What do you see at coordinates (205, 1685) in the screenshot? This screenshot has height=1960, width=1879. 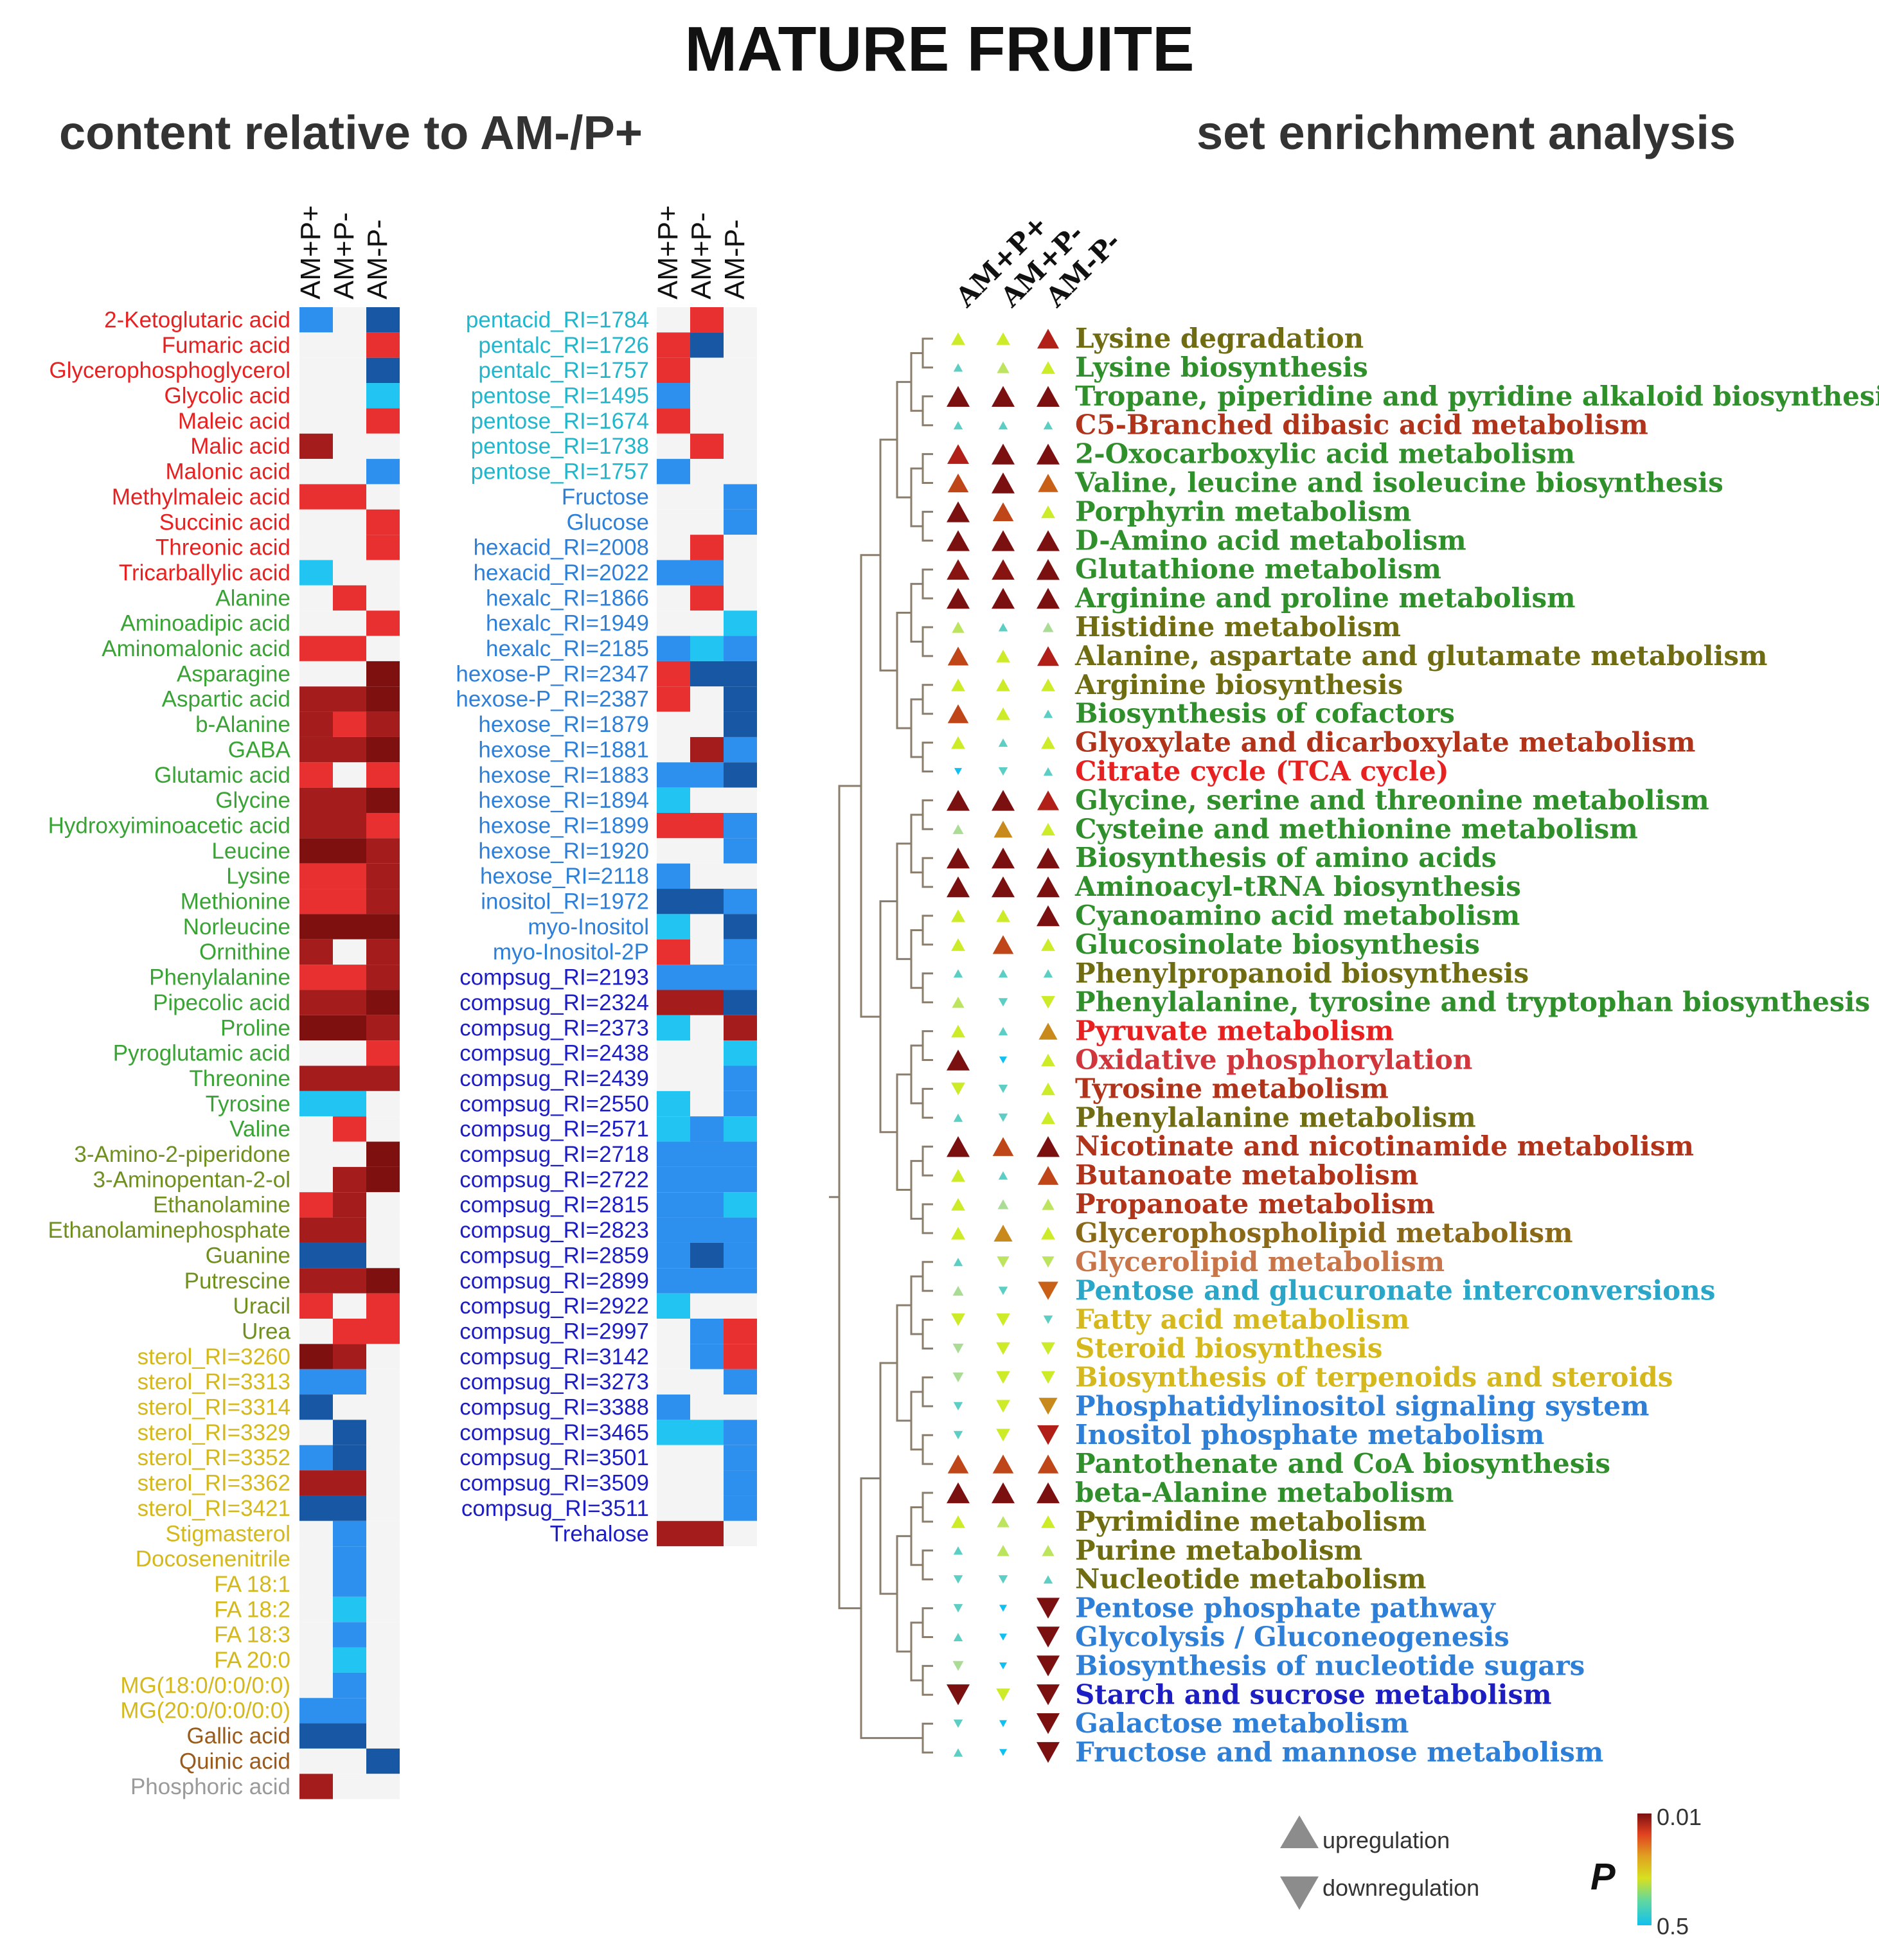 I see `row-label: MG(18:0/0:0/0:0)` at bounding box center [205, 1685].